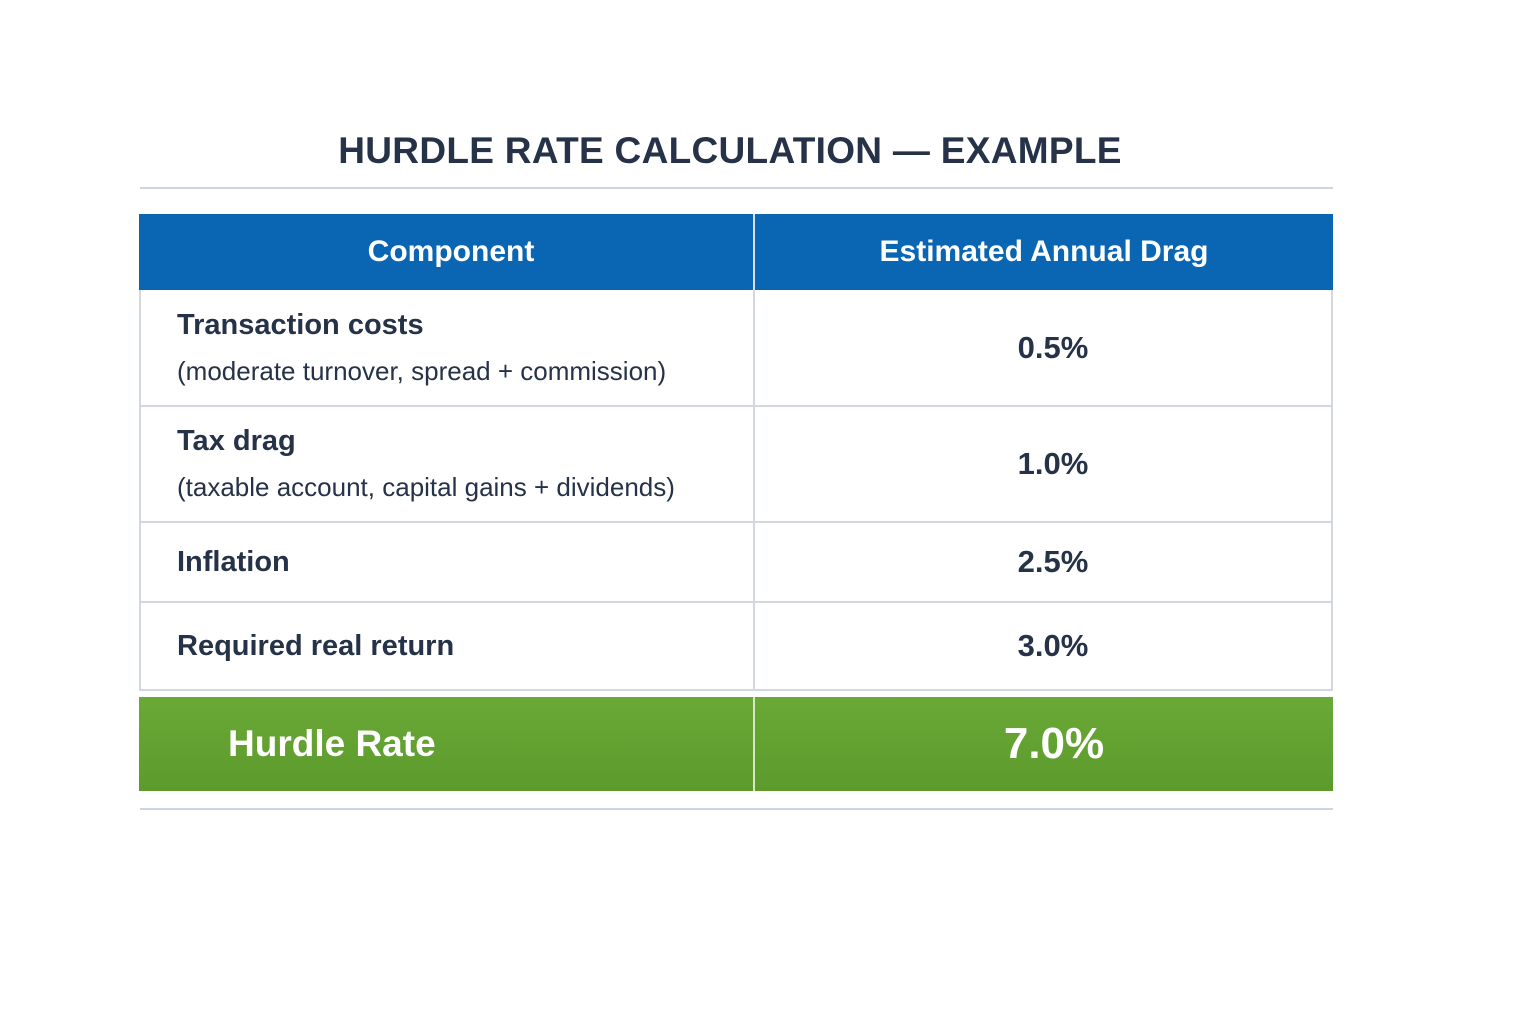 Image resolution: width=1536 pixels, height=1024 pixels. I want to click on table-row: Required real return 3.0%, so click(736, 647).